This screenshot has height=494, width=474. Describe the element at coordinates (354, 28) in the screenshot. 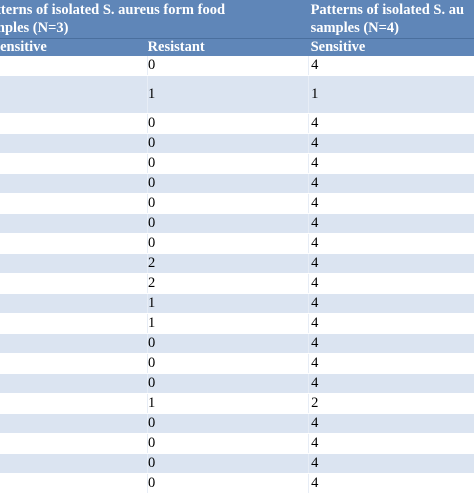

I see `other-group-title-line2: samples (N=4)` at that location.